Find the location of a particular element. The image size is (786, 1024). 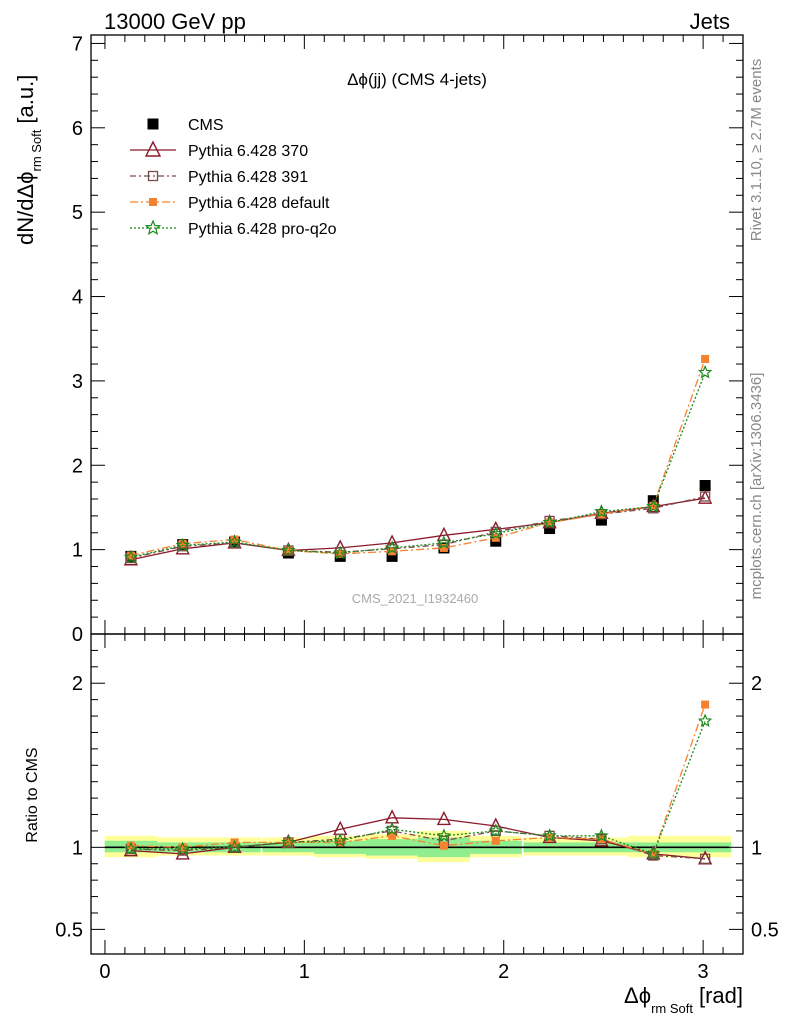

main-ytick-label-3: 3 is located at coordinates (77, 382).